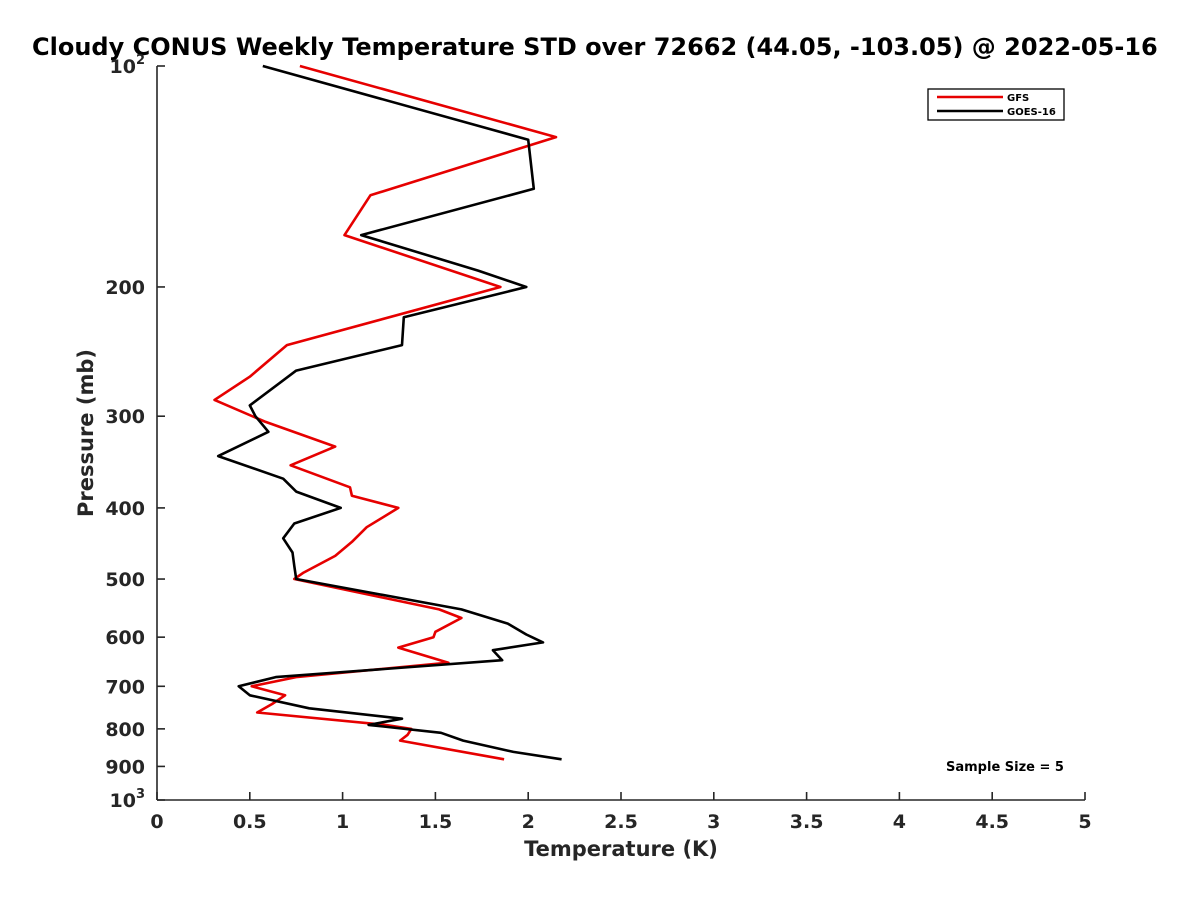 The image size is (1200, 900). What do you see at coordinates (125, 730) in the screenshot?
I see `y-tick-label: 800` at bounding box center [125, 730].